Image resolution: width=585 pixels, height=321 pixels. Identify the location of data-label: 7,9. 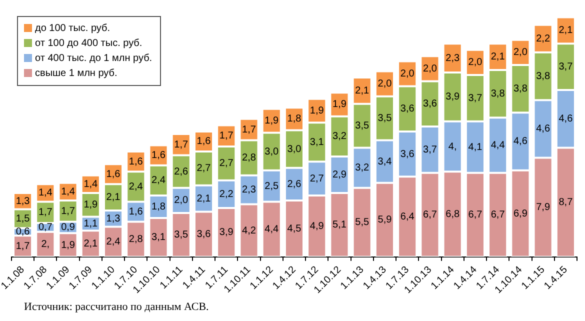
(543, 208).